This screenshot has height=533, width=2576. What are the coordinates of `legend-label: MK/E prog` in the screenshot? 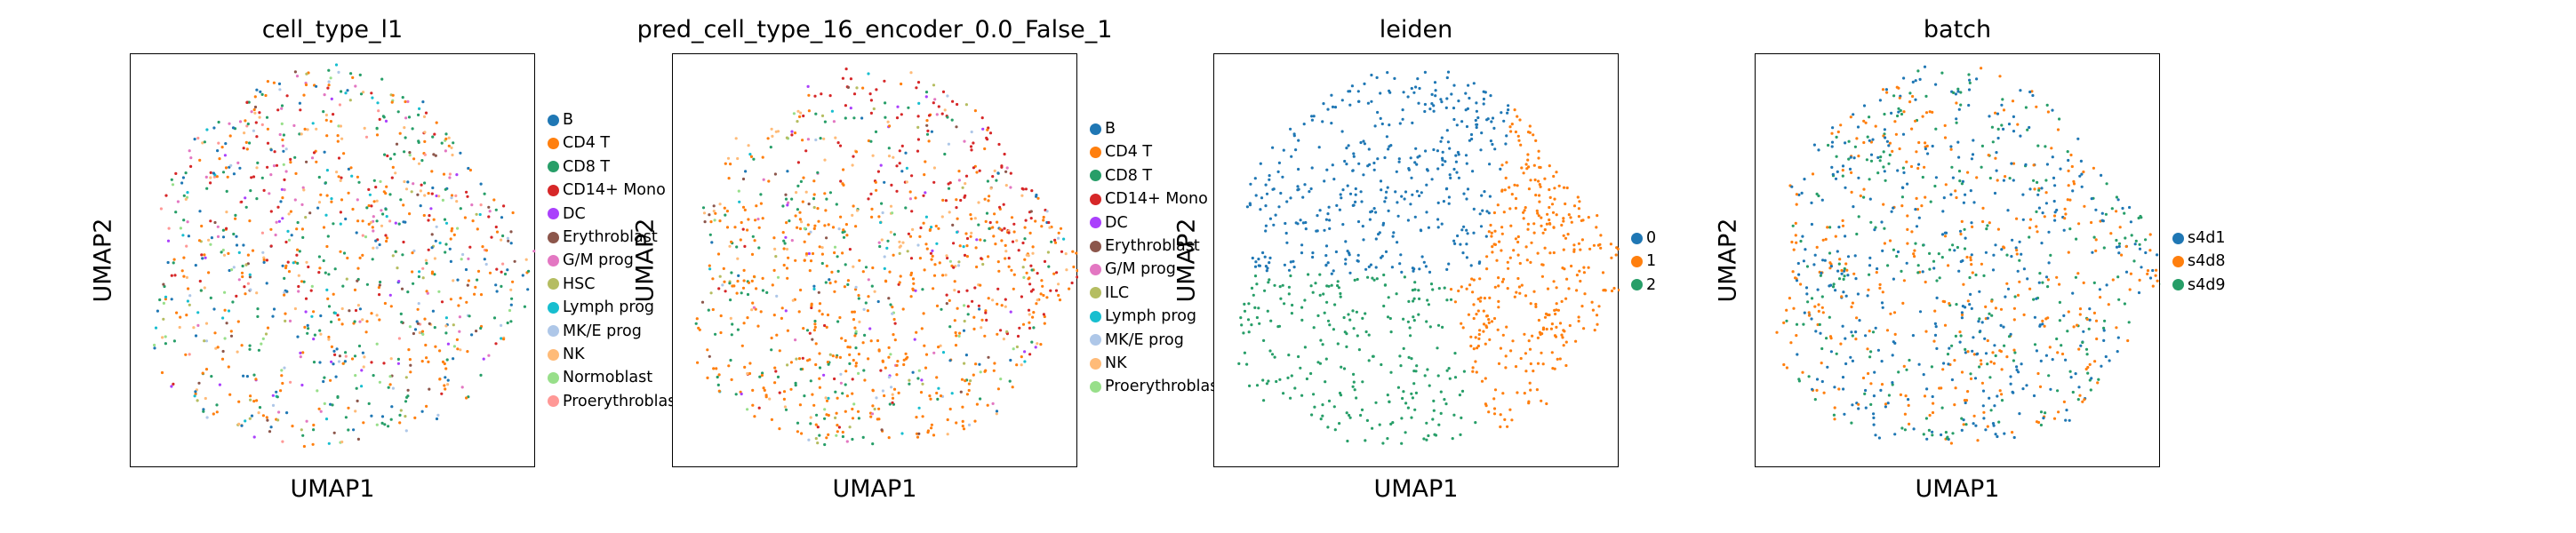 It's located at (602, 331).